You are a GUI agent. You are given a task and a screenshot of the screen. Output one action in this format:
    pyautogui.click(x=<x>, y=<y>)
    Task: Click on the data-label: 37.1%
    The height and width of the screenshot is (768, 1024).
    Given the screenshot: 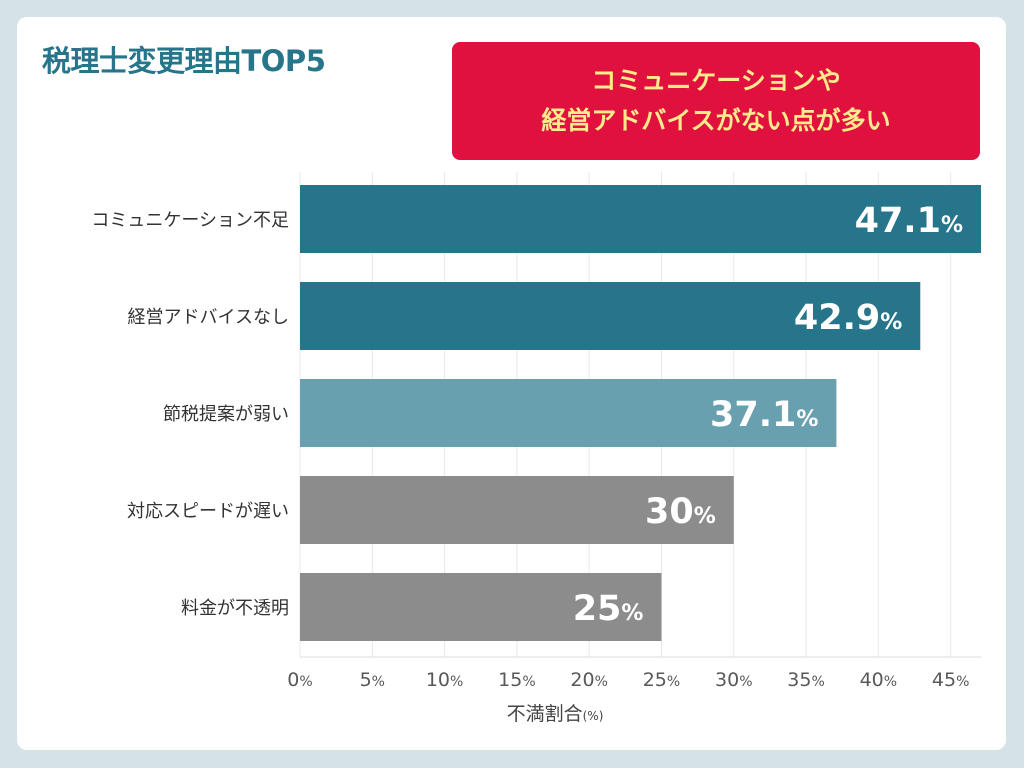 What is the action you would take?
    pyautogui.click(x=764, y=415)
    